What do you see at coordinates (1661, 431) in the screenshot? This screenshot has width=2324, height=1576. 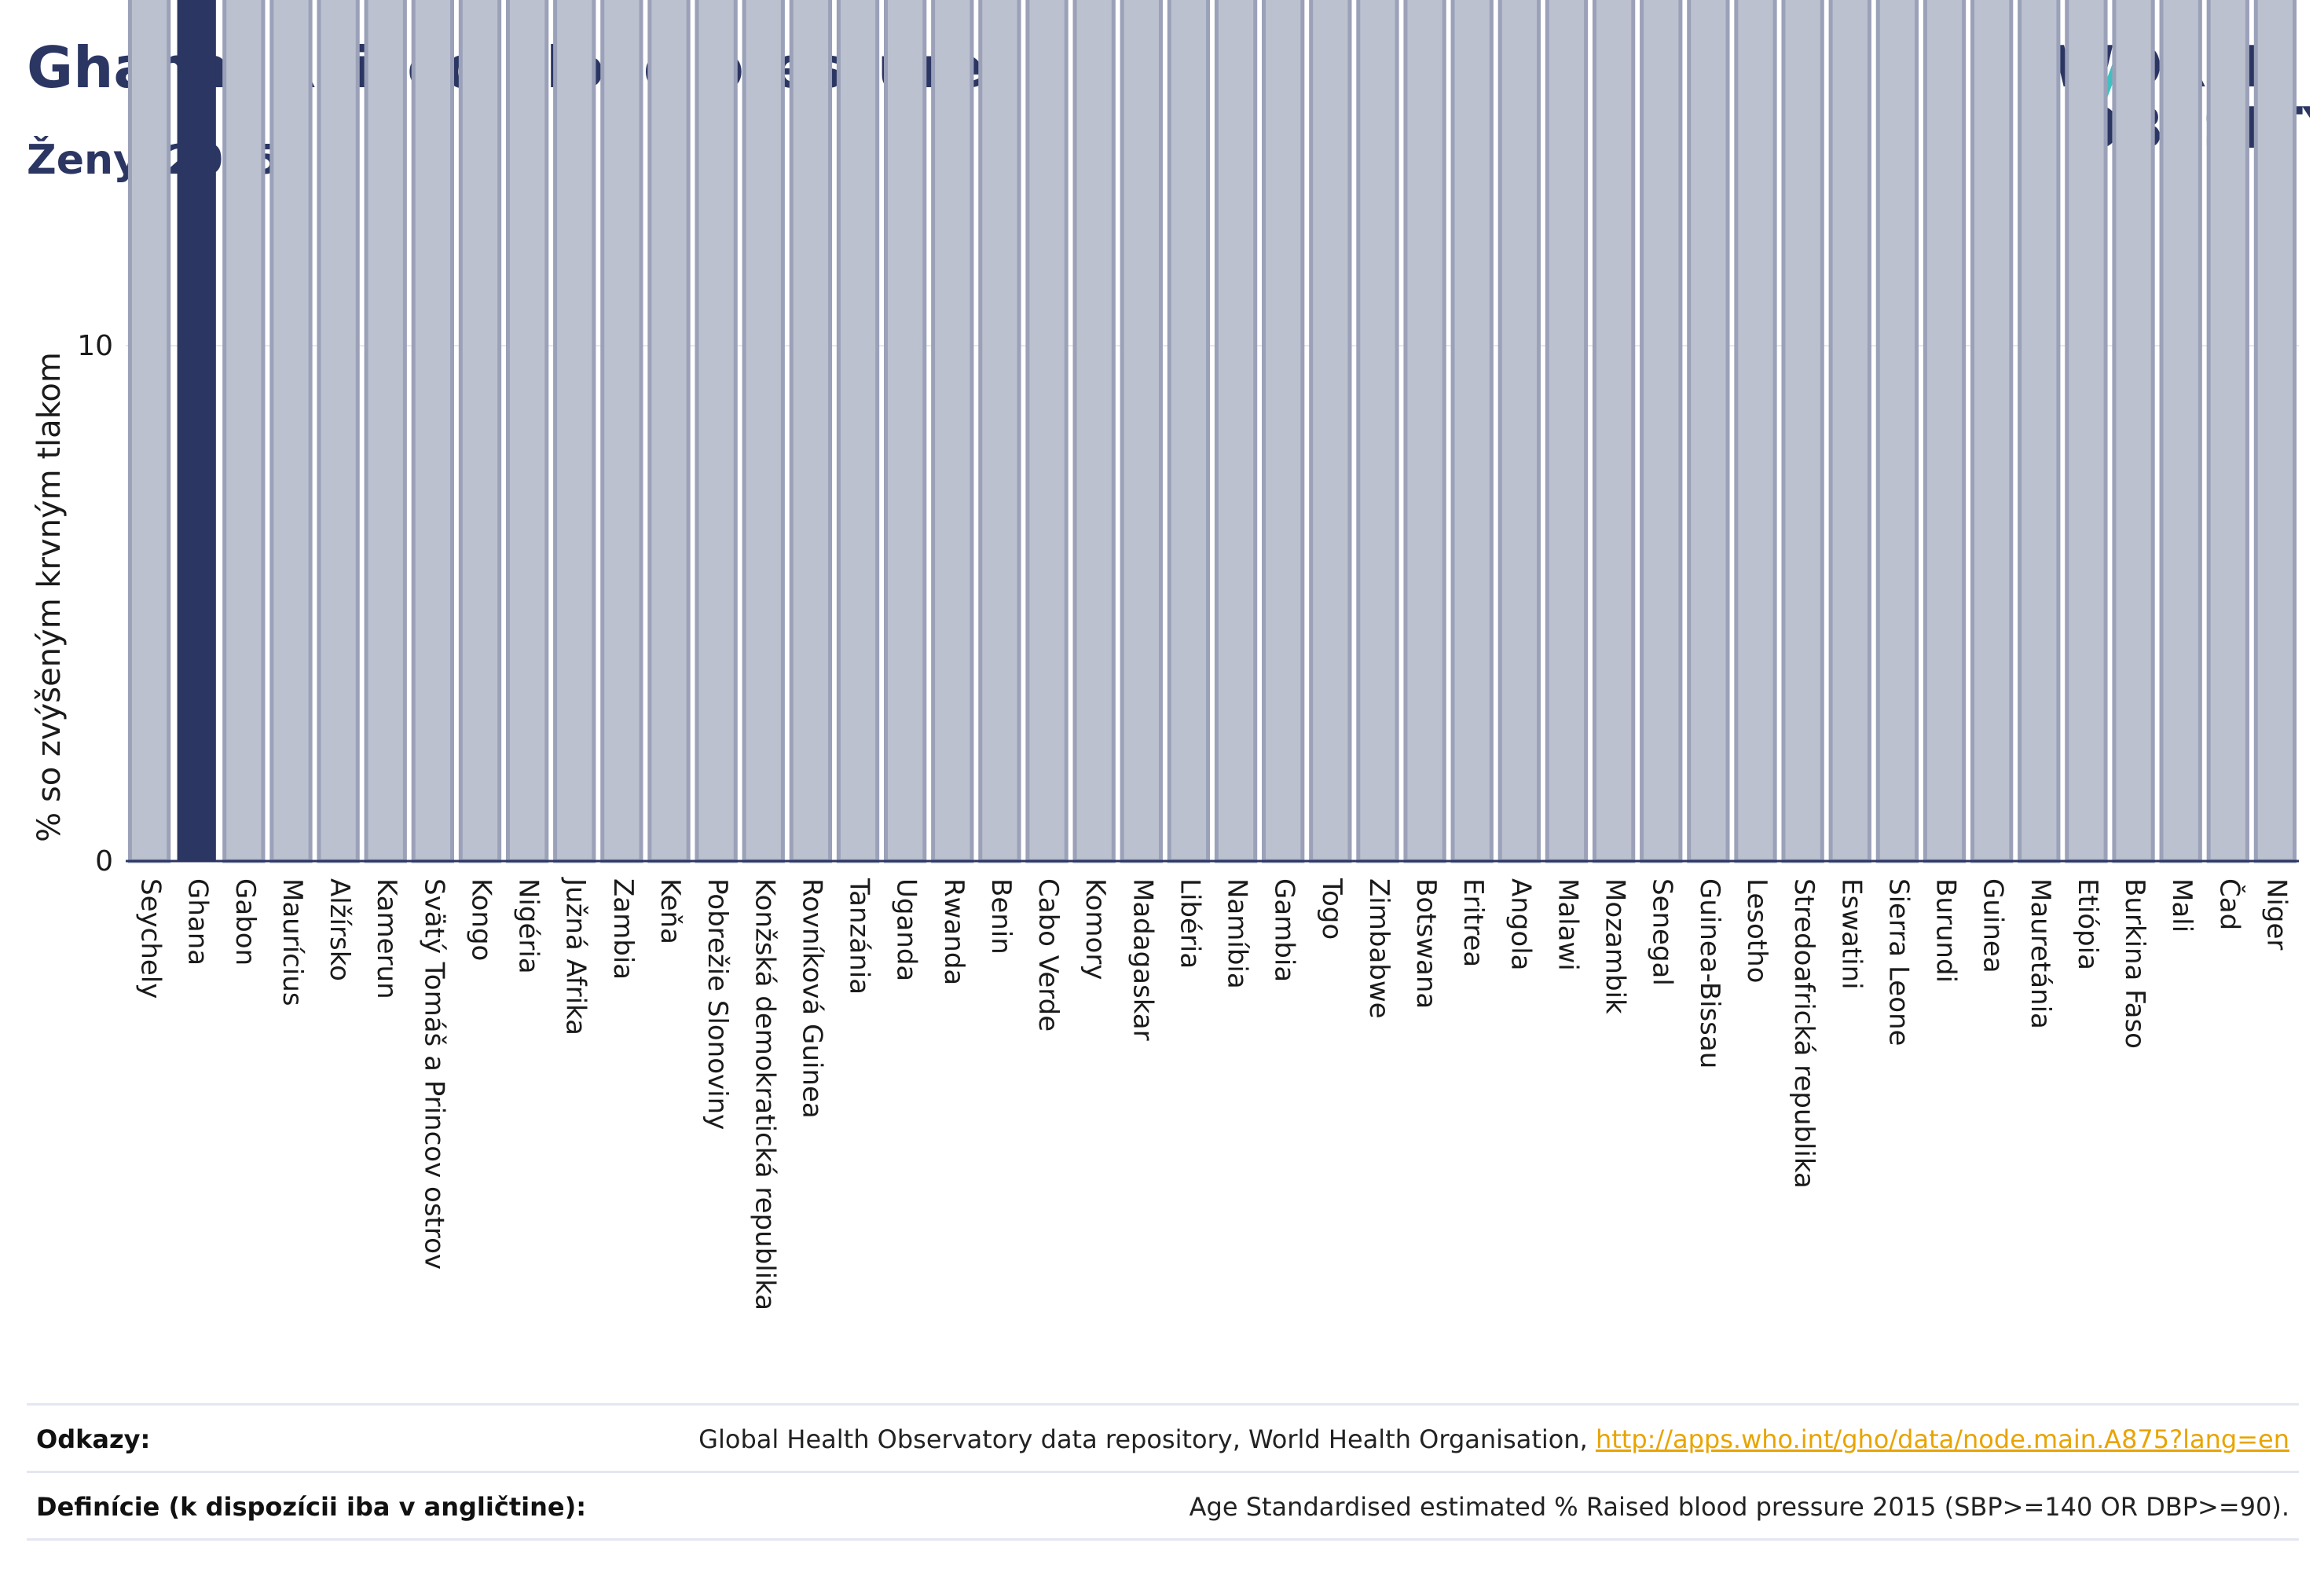 I see `bar-senegal` at bounding box center [1661, 431].